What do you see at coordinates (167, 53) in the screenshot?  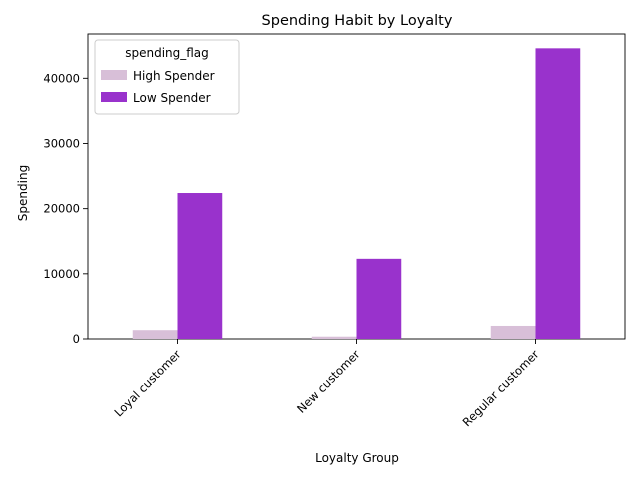 I see `legend-title: spending_flag` at bounding box center [167, 53].